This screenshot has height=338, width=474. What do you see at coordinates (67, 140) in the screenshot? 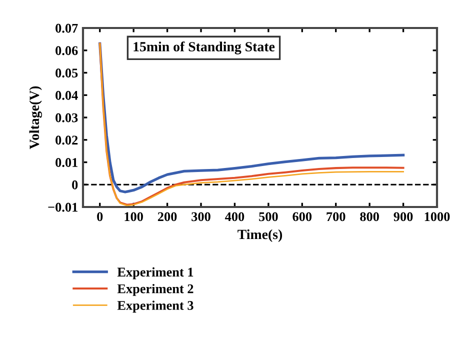
I see `y-tick-label: 0.02` at bounding box center [67, 140].